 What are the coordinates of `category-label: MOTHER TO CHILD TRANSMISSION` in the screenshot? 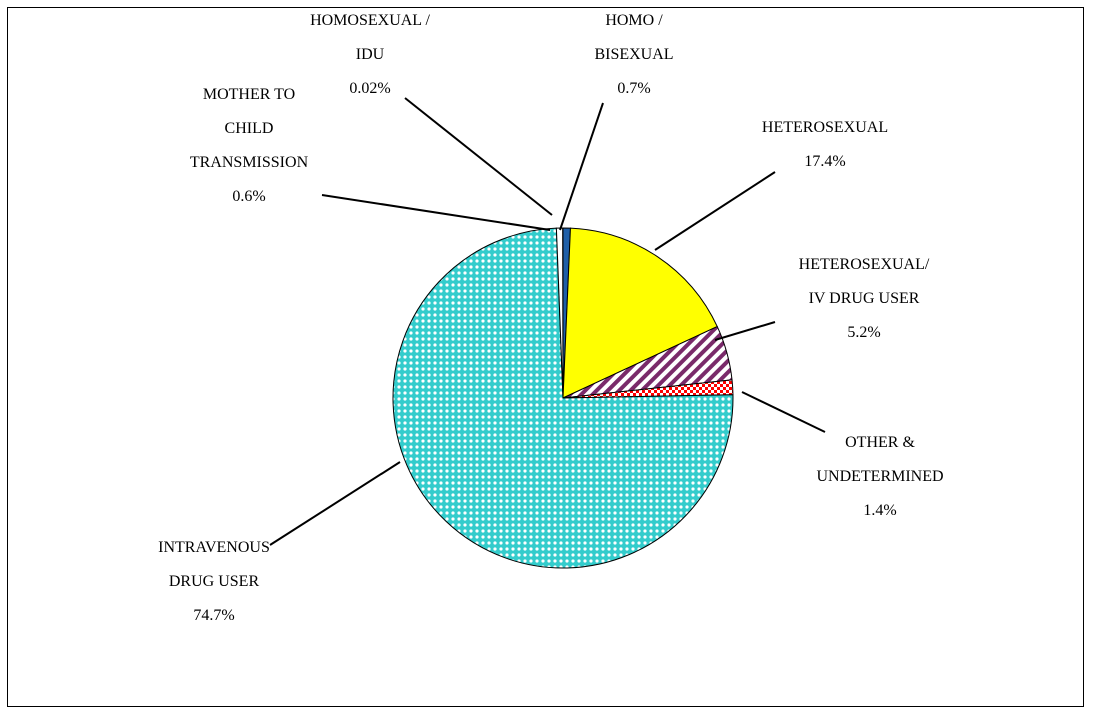 It's located at (249, 129).